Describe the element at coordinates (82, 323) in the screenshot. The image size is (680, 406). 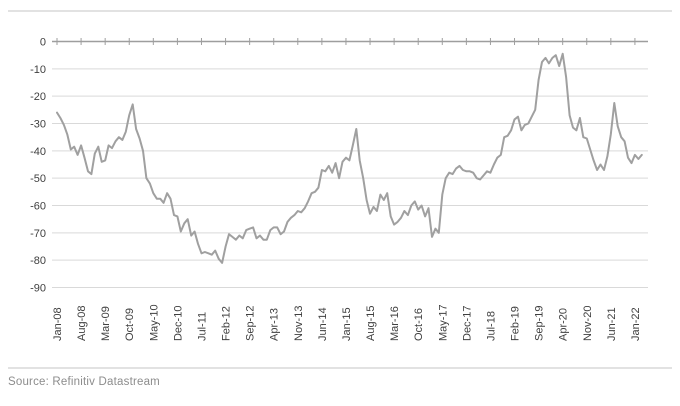
I see `x-tick-label: Aug-08` at that location.